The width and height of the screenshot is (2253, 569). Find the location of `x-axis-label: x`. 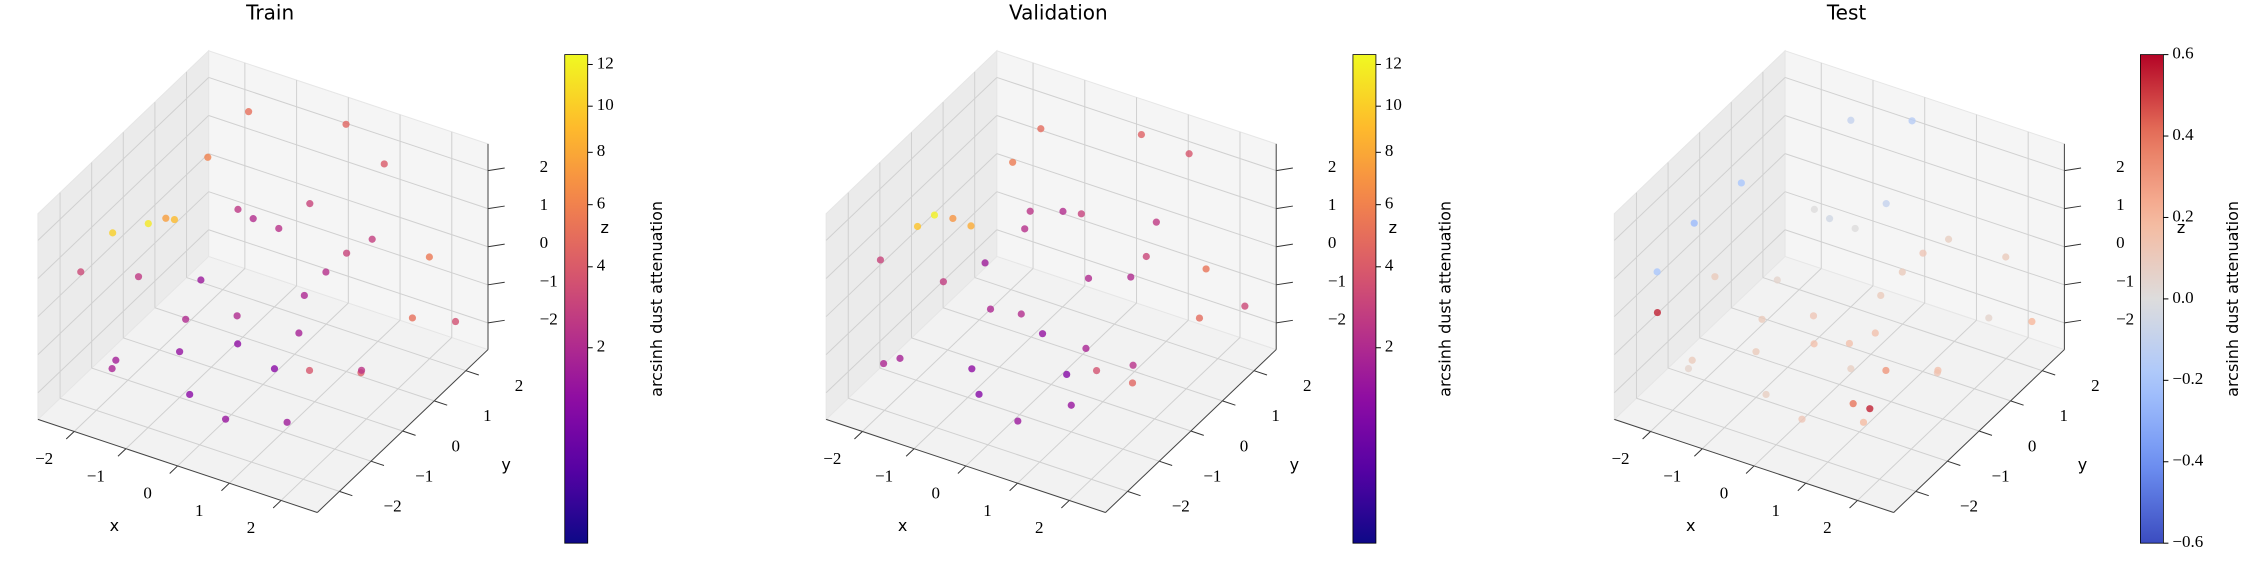

x-axis-label: x is located at coordinates (902, 525).